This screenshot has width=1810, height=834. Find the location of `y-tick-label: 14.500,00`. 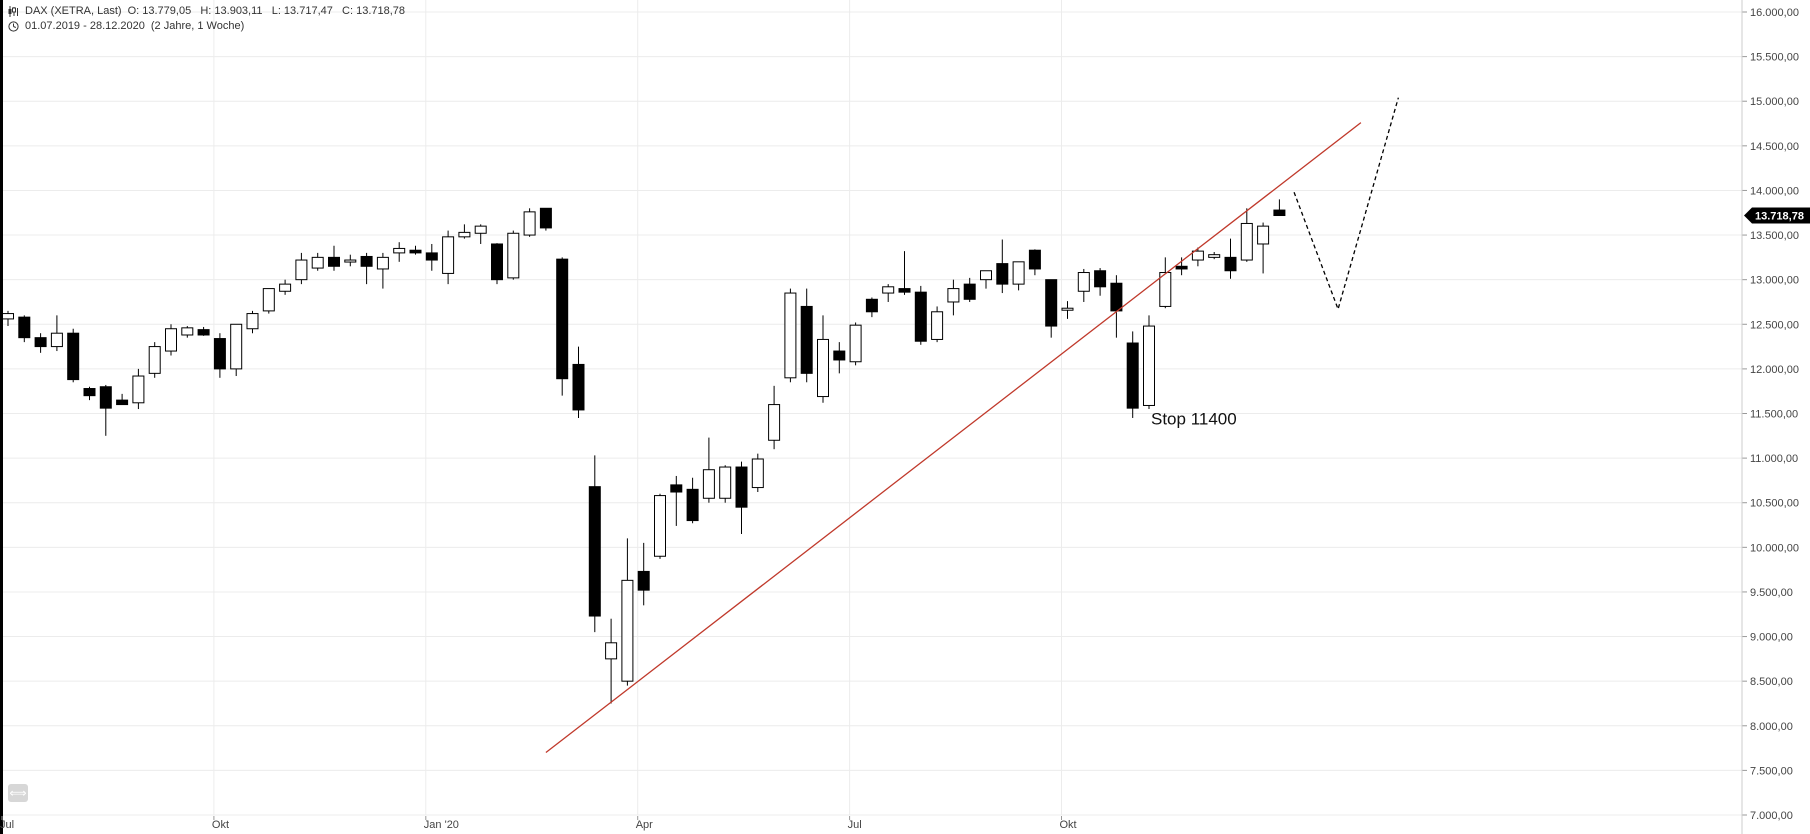

y-tick-label: 14.500,00 is located at coordinates (1774, 147).